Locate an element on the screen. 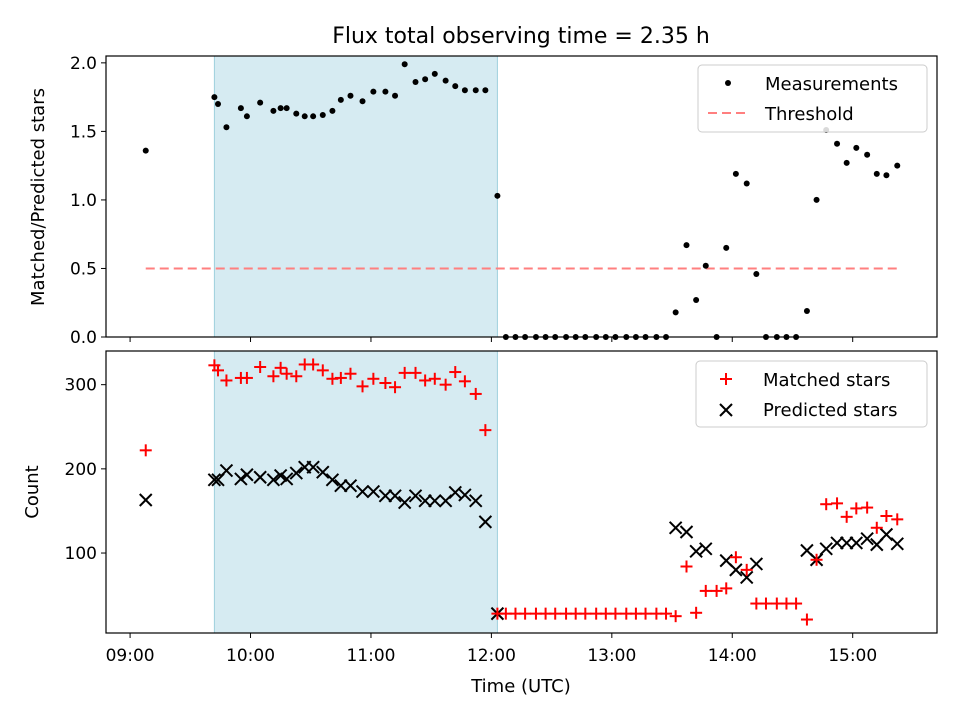 Image resolution: width=960 pixels, height=720 pixels. x-axis-label: Time (UTC) is located at coordinates (520, 686).